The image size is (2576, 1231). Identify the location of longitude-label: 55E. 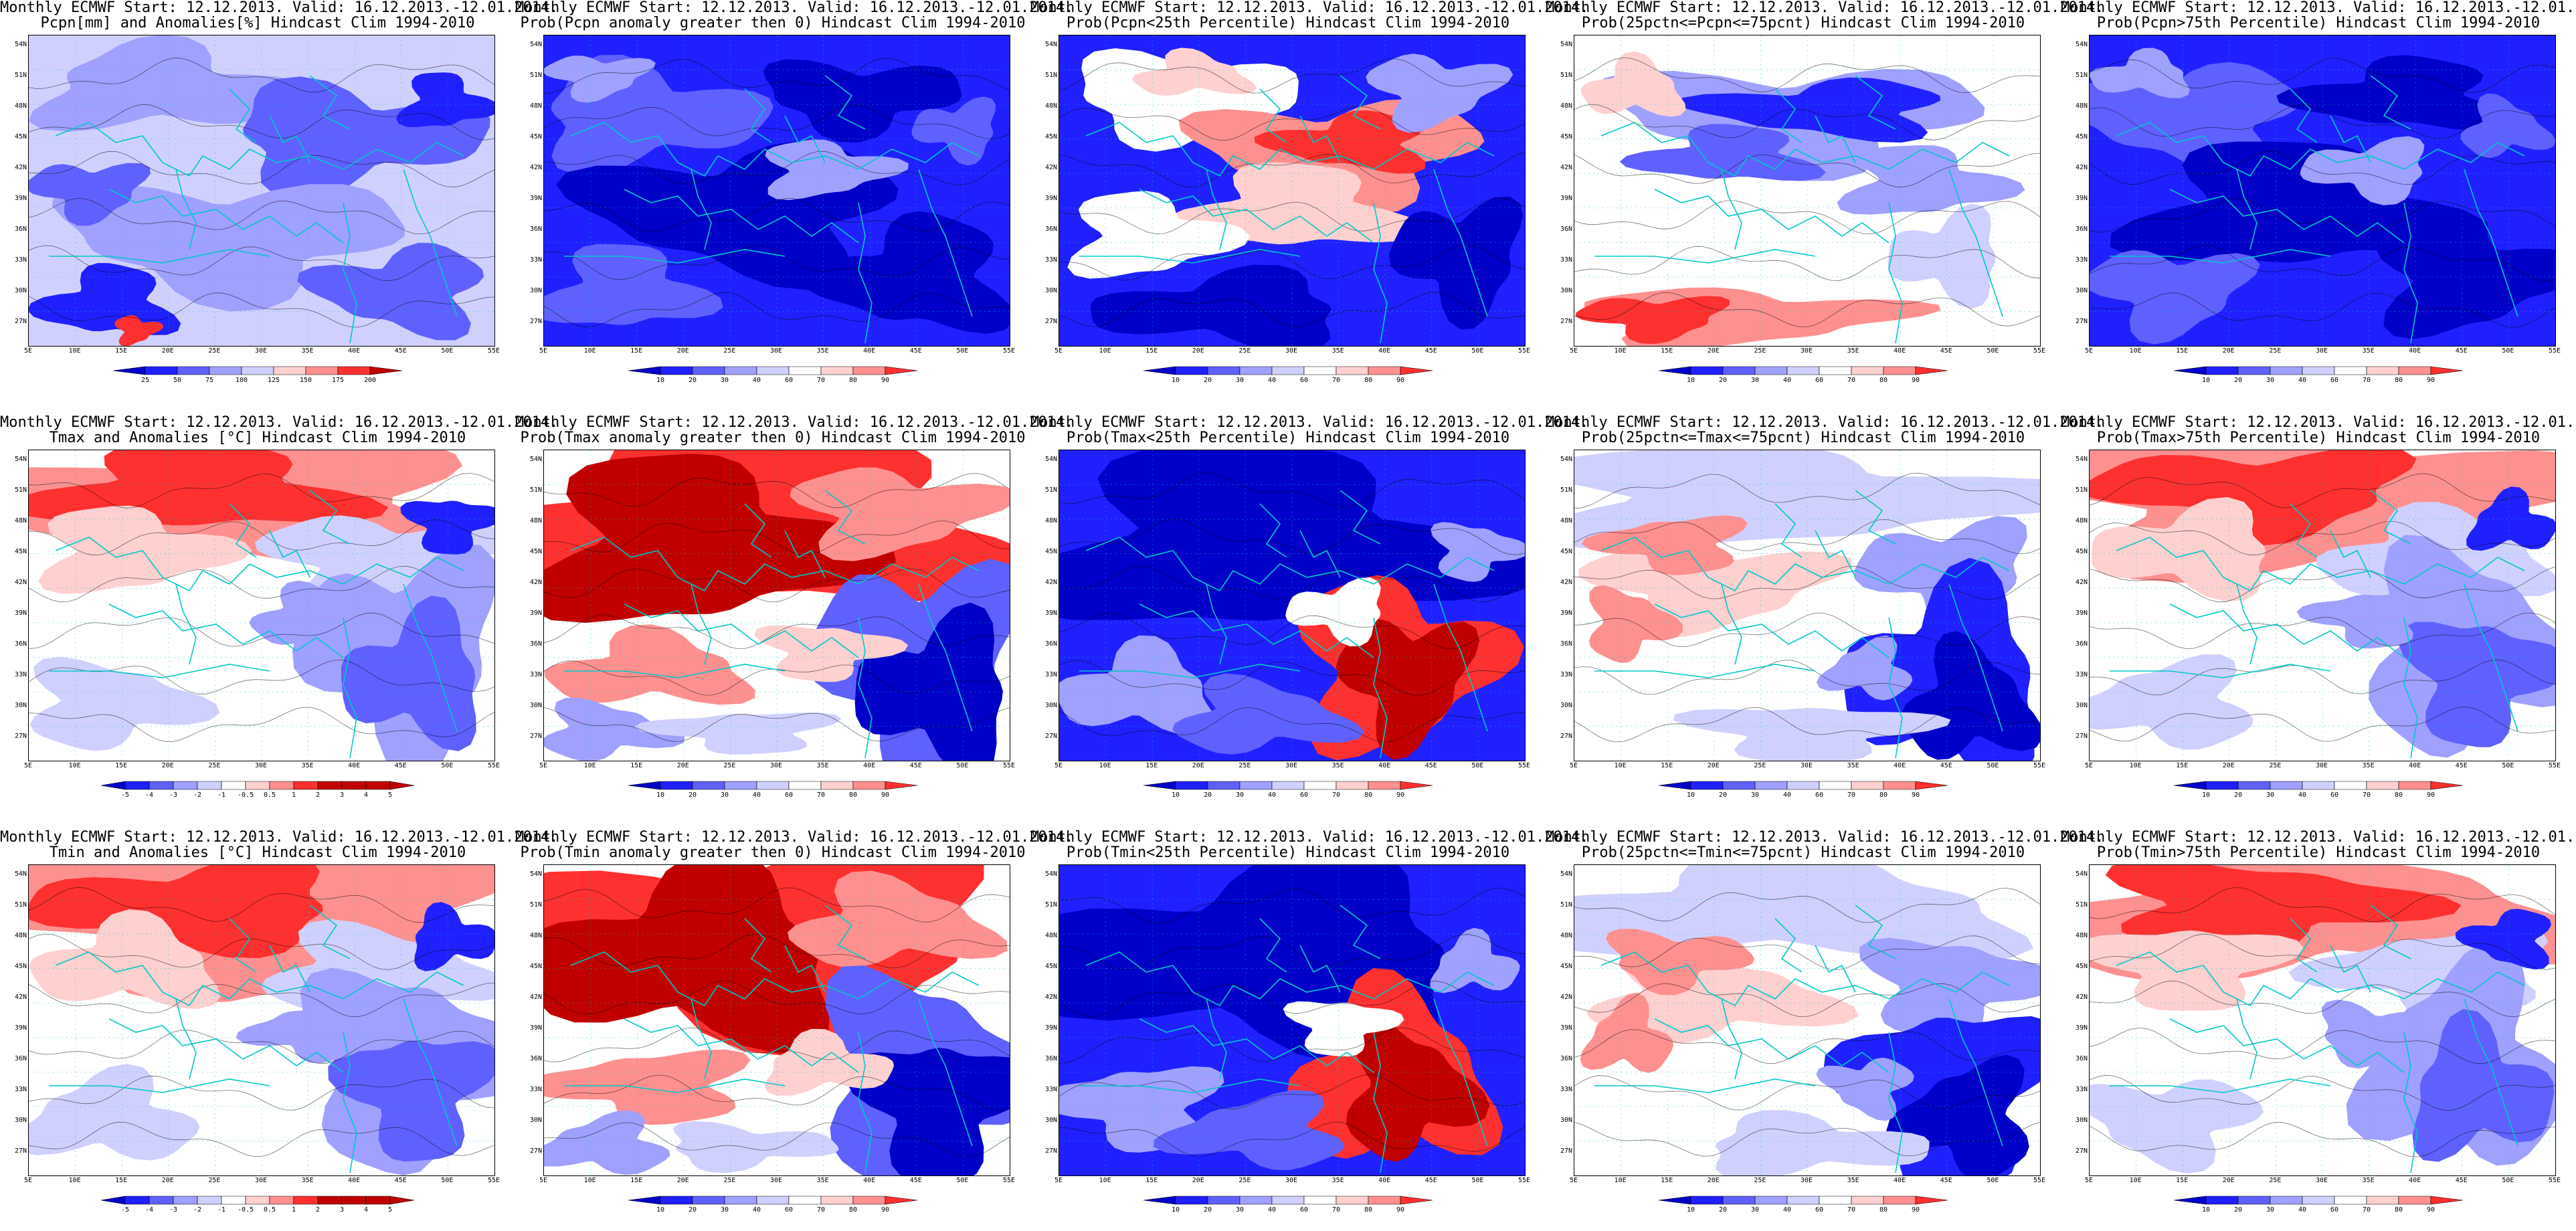
(2554, 765).